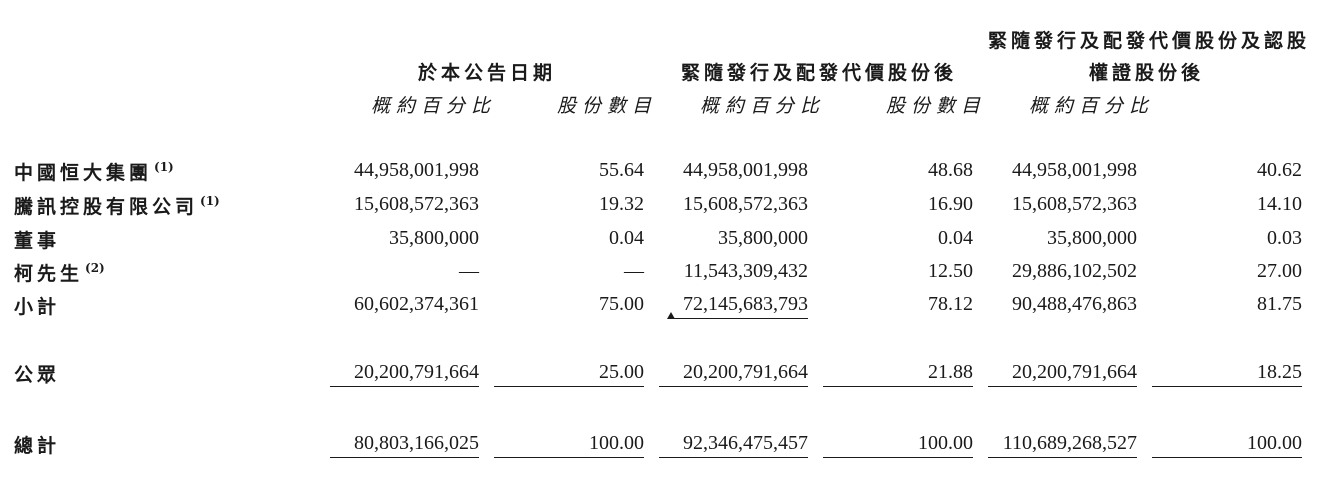 Image resolution: width=1325 pixels, height=486 pixels. Describe the element at coordinates (950, 304) in the screenshot. I see `cell-r4-c4: 78.12` at that location.